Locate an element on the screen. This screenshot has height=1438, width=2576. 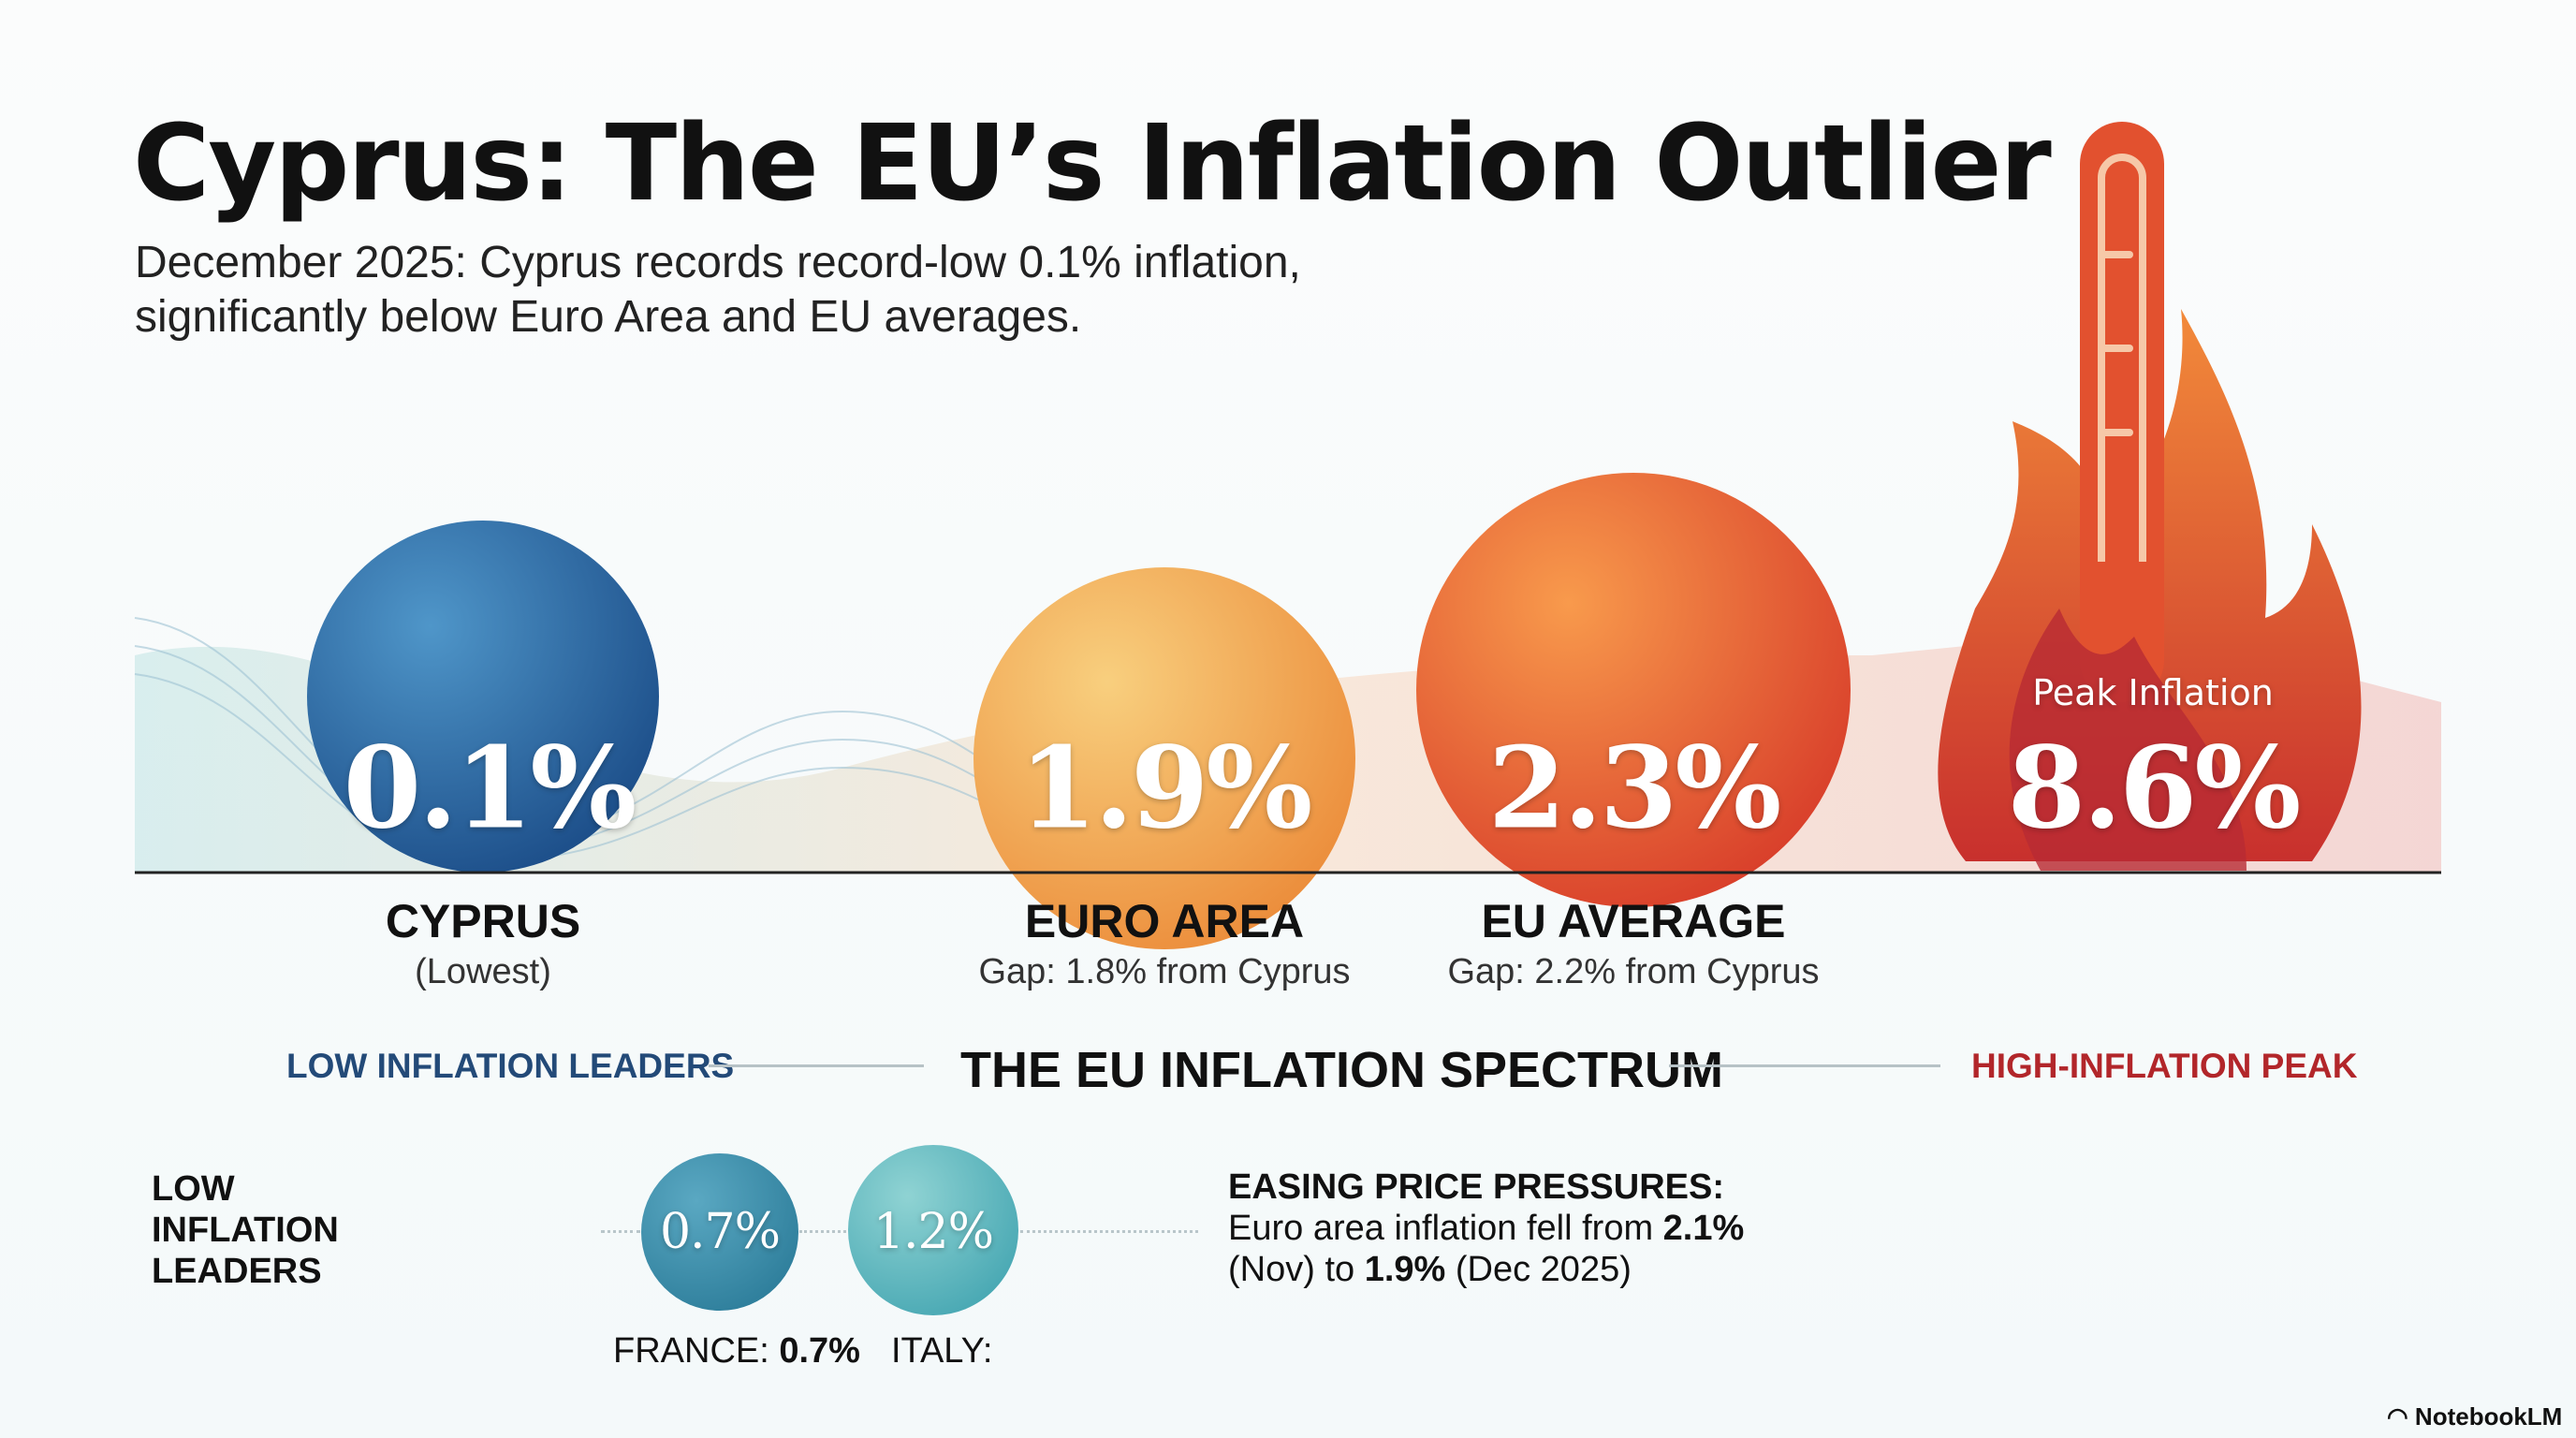
leaders-heading-3: LEADERS is located at coordinates (237, 1271).